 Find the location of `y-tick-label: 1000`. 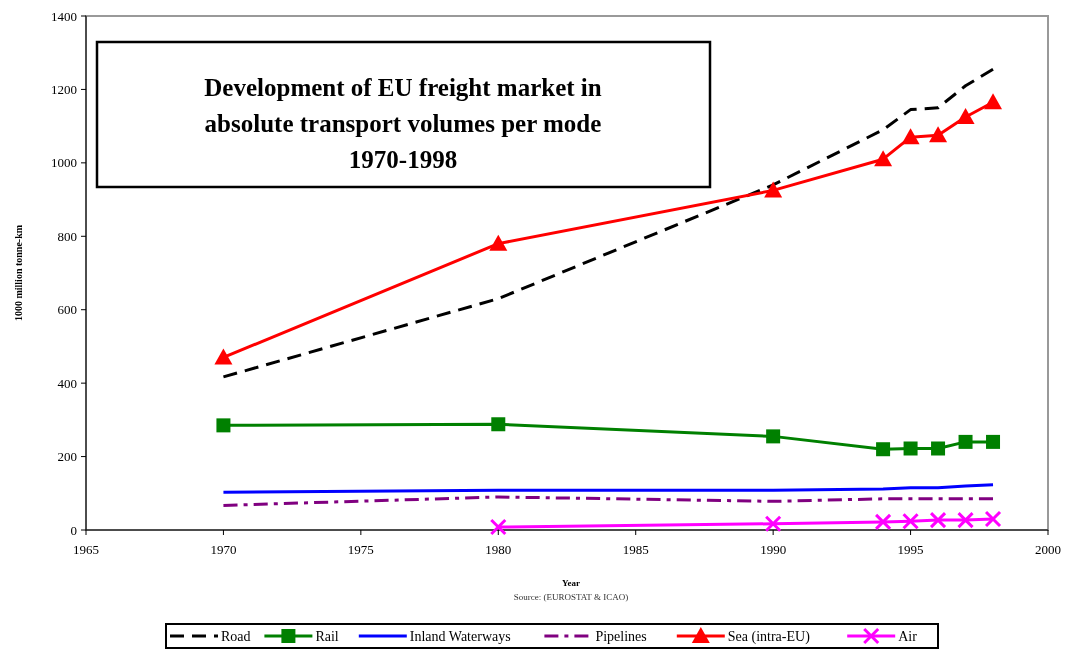

y-tick-label: 1000 is located at coordinates (64, 163).